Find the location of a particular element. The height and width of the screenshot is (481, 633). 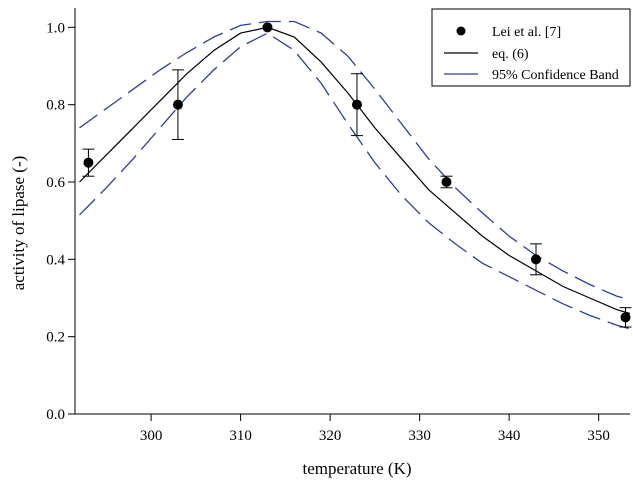

legend-label-confidence-band: 95% Confidence Band is located at coordinates (555, 75).